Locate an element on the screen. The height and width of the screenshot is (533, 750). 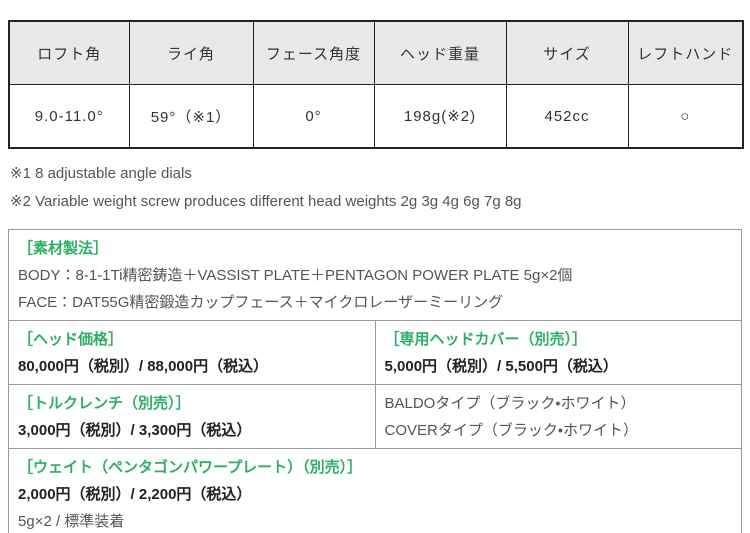
head-price-value: 80,000円（税別）/ 88,000円（税込） is located at coordinates (143, 366).